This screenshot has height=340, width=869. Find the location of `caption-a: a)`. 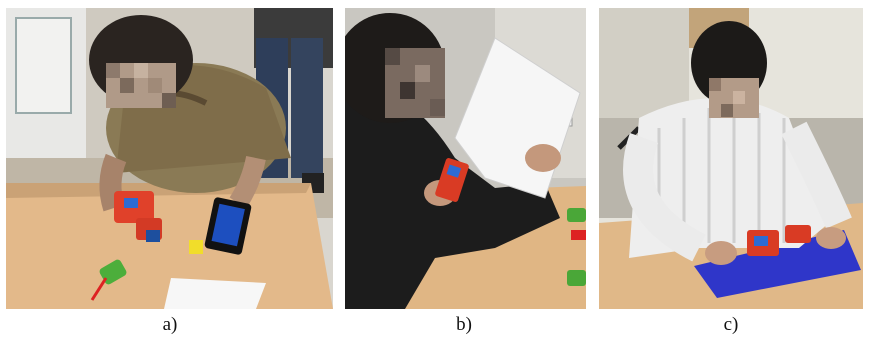

caption-a: a) is located at coordinates (170, 324).